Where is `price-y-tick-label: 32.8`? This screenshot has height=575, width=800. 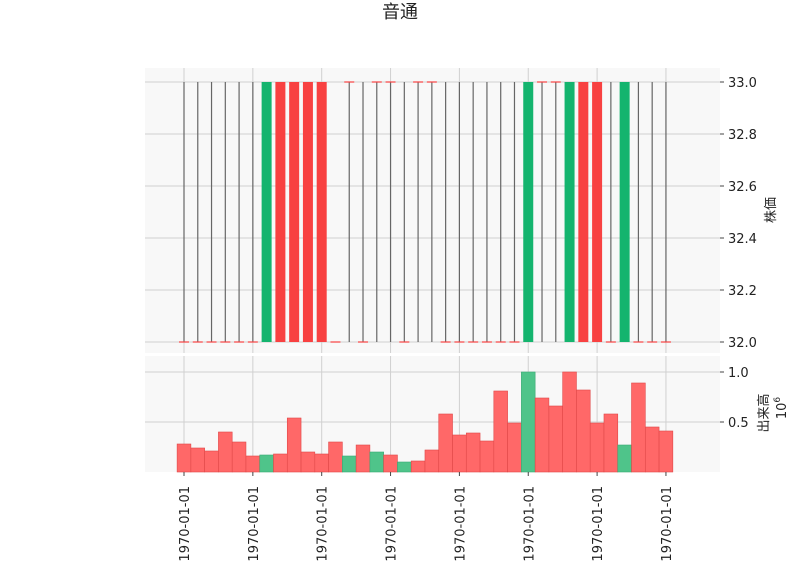 price-y-tick-label: 32.8 is located at coordinates (742, 135).